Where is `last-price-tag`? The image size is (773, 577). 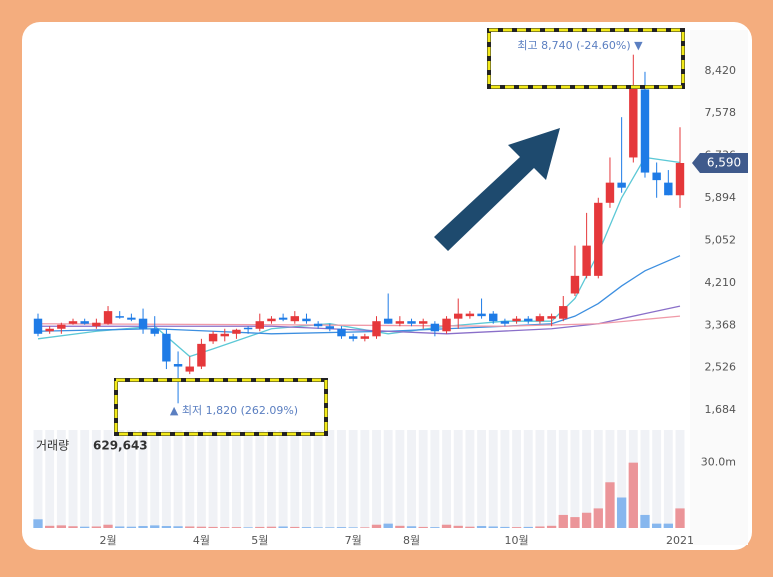 last-price-tag is located at coordinates (720, 163).